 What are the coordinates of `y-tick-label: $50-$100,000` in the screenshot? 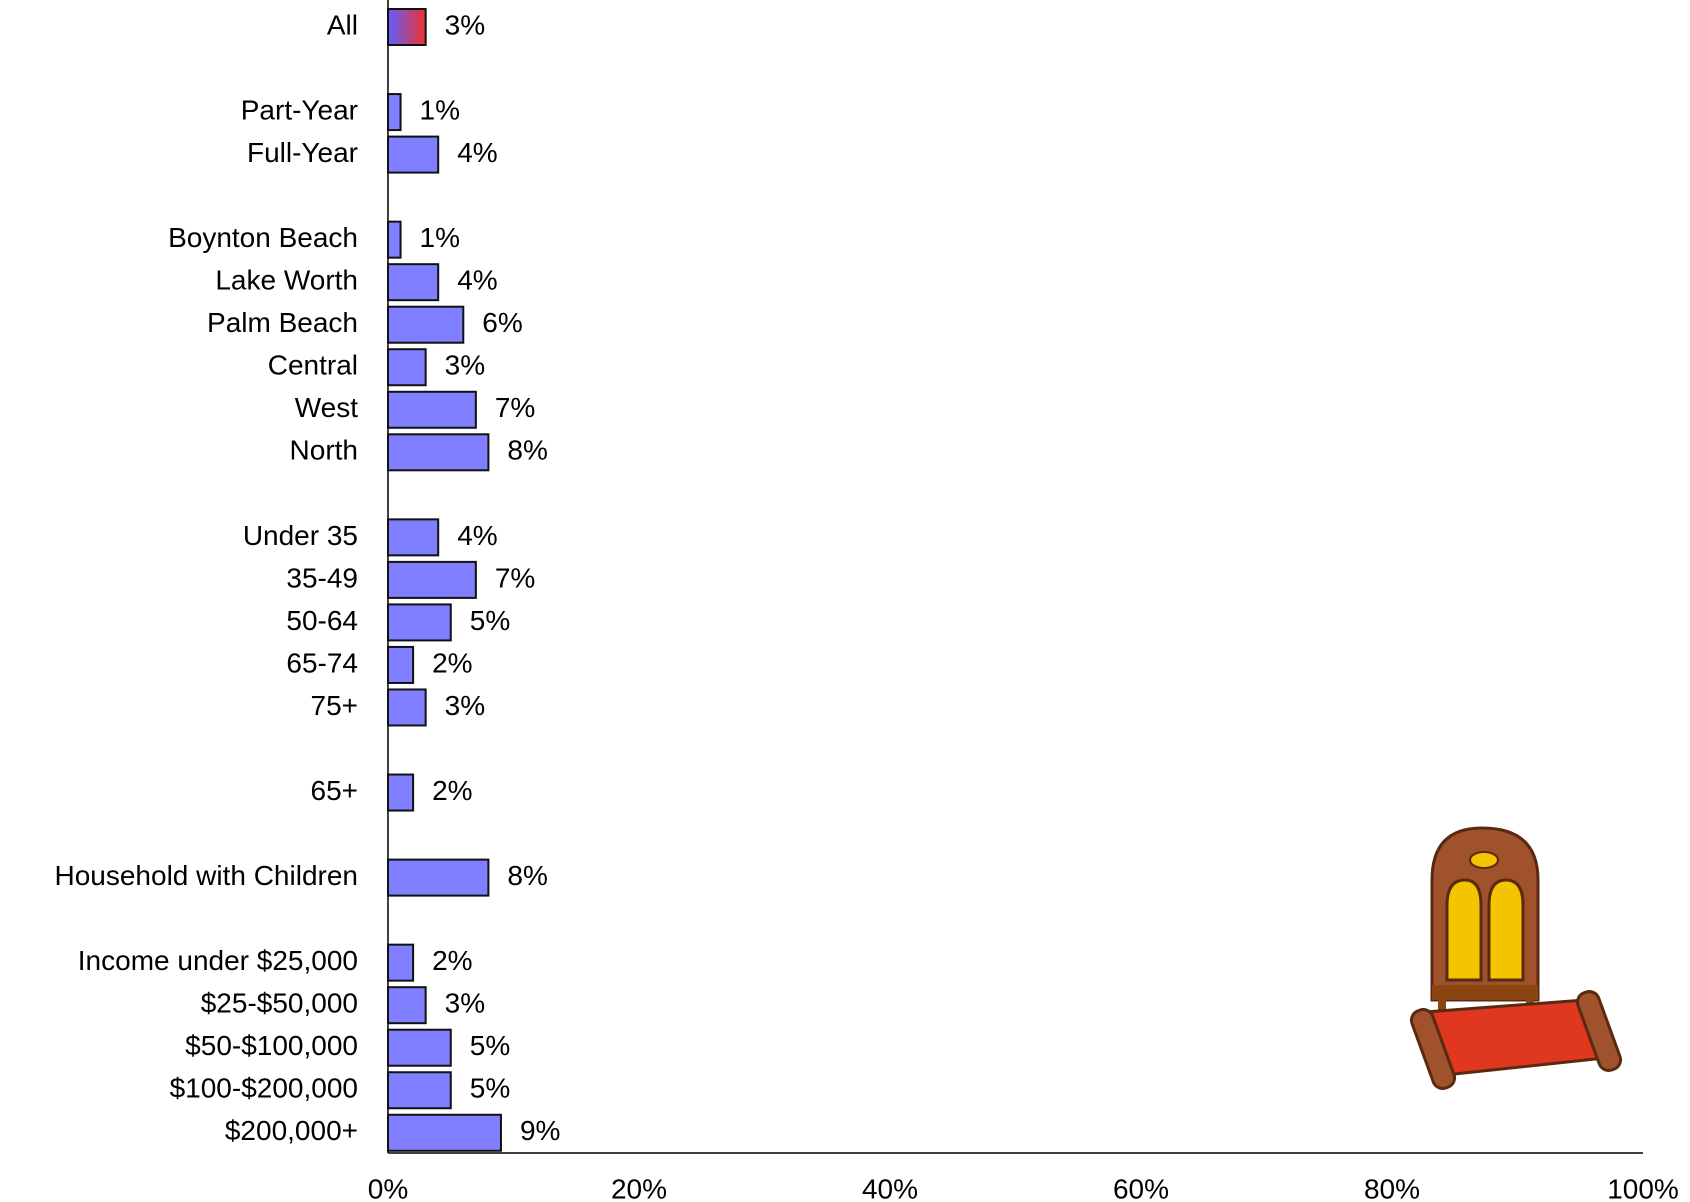 It's located at (271, 1045).